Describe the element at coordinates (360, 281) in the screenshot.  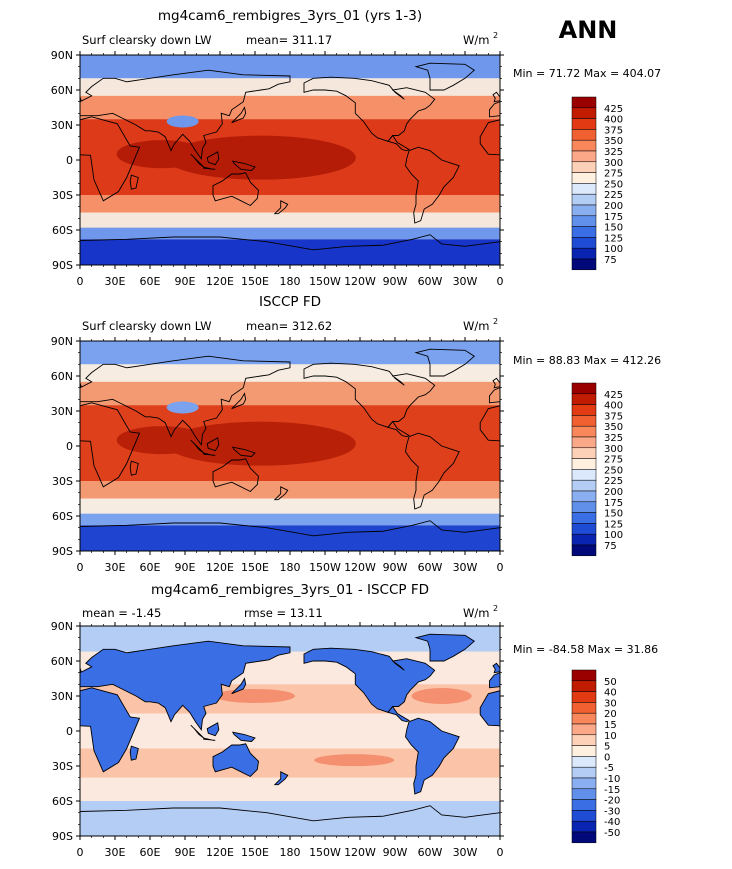
I see `lon-tick-label: 120W` at that location.